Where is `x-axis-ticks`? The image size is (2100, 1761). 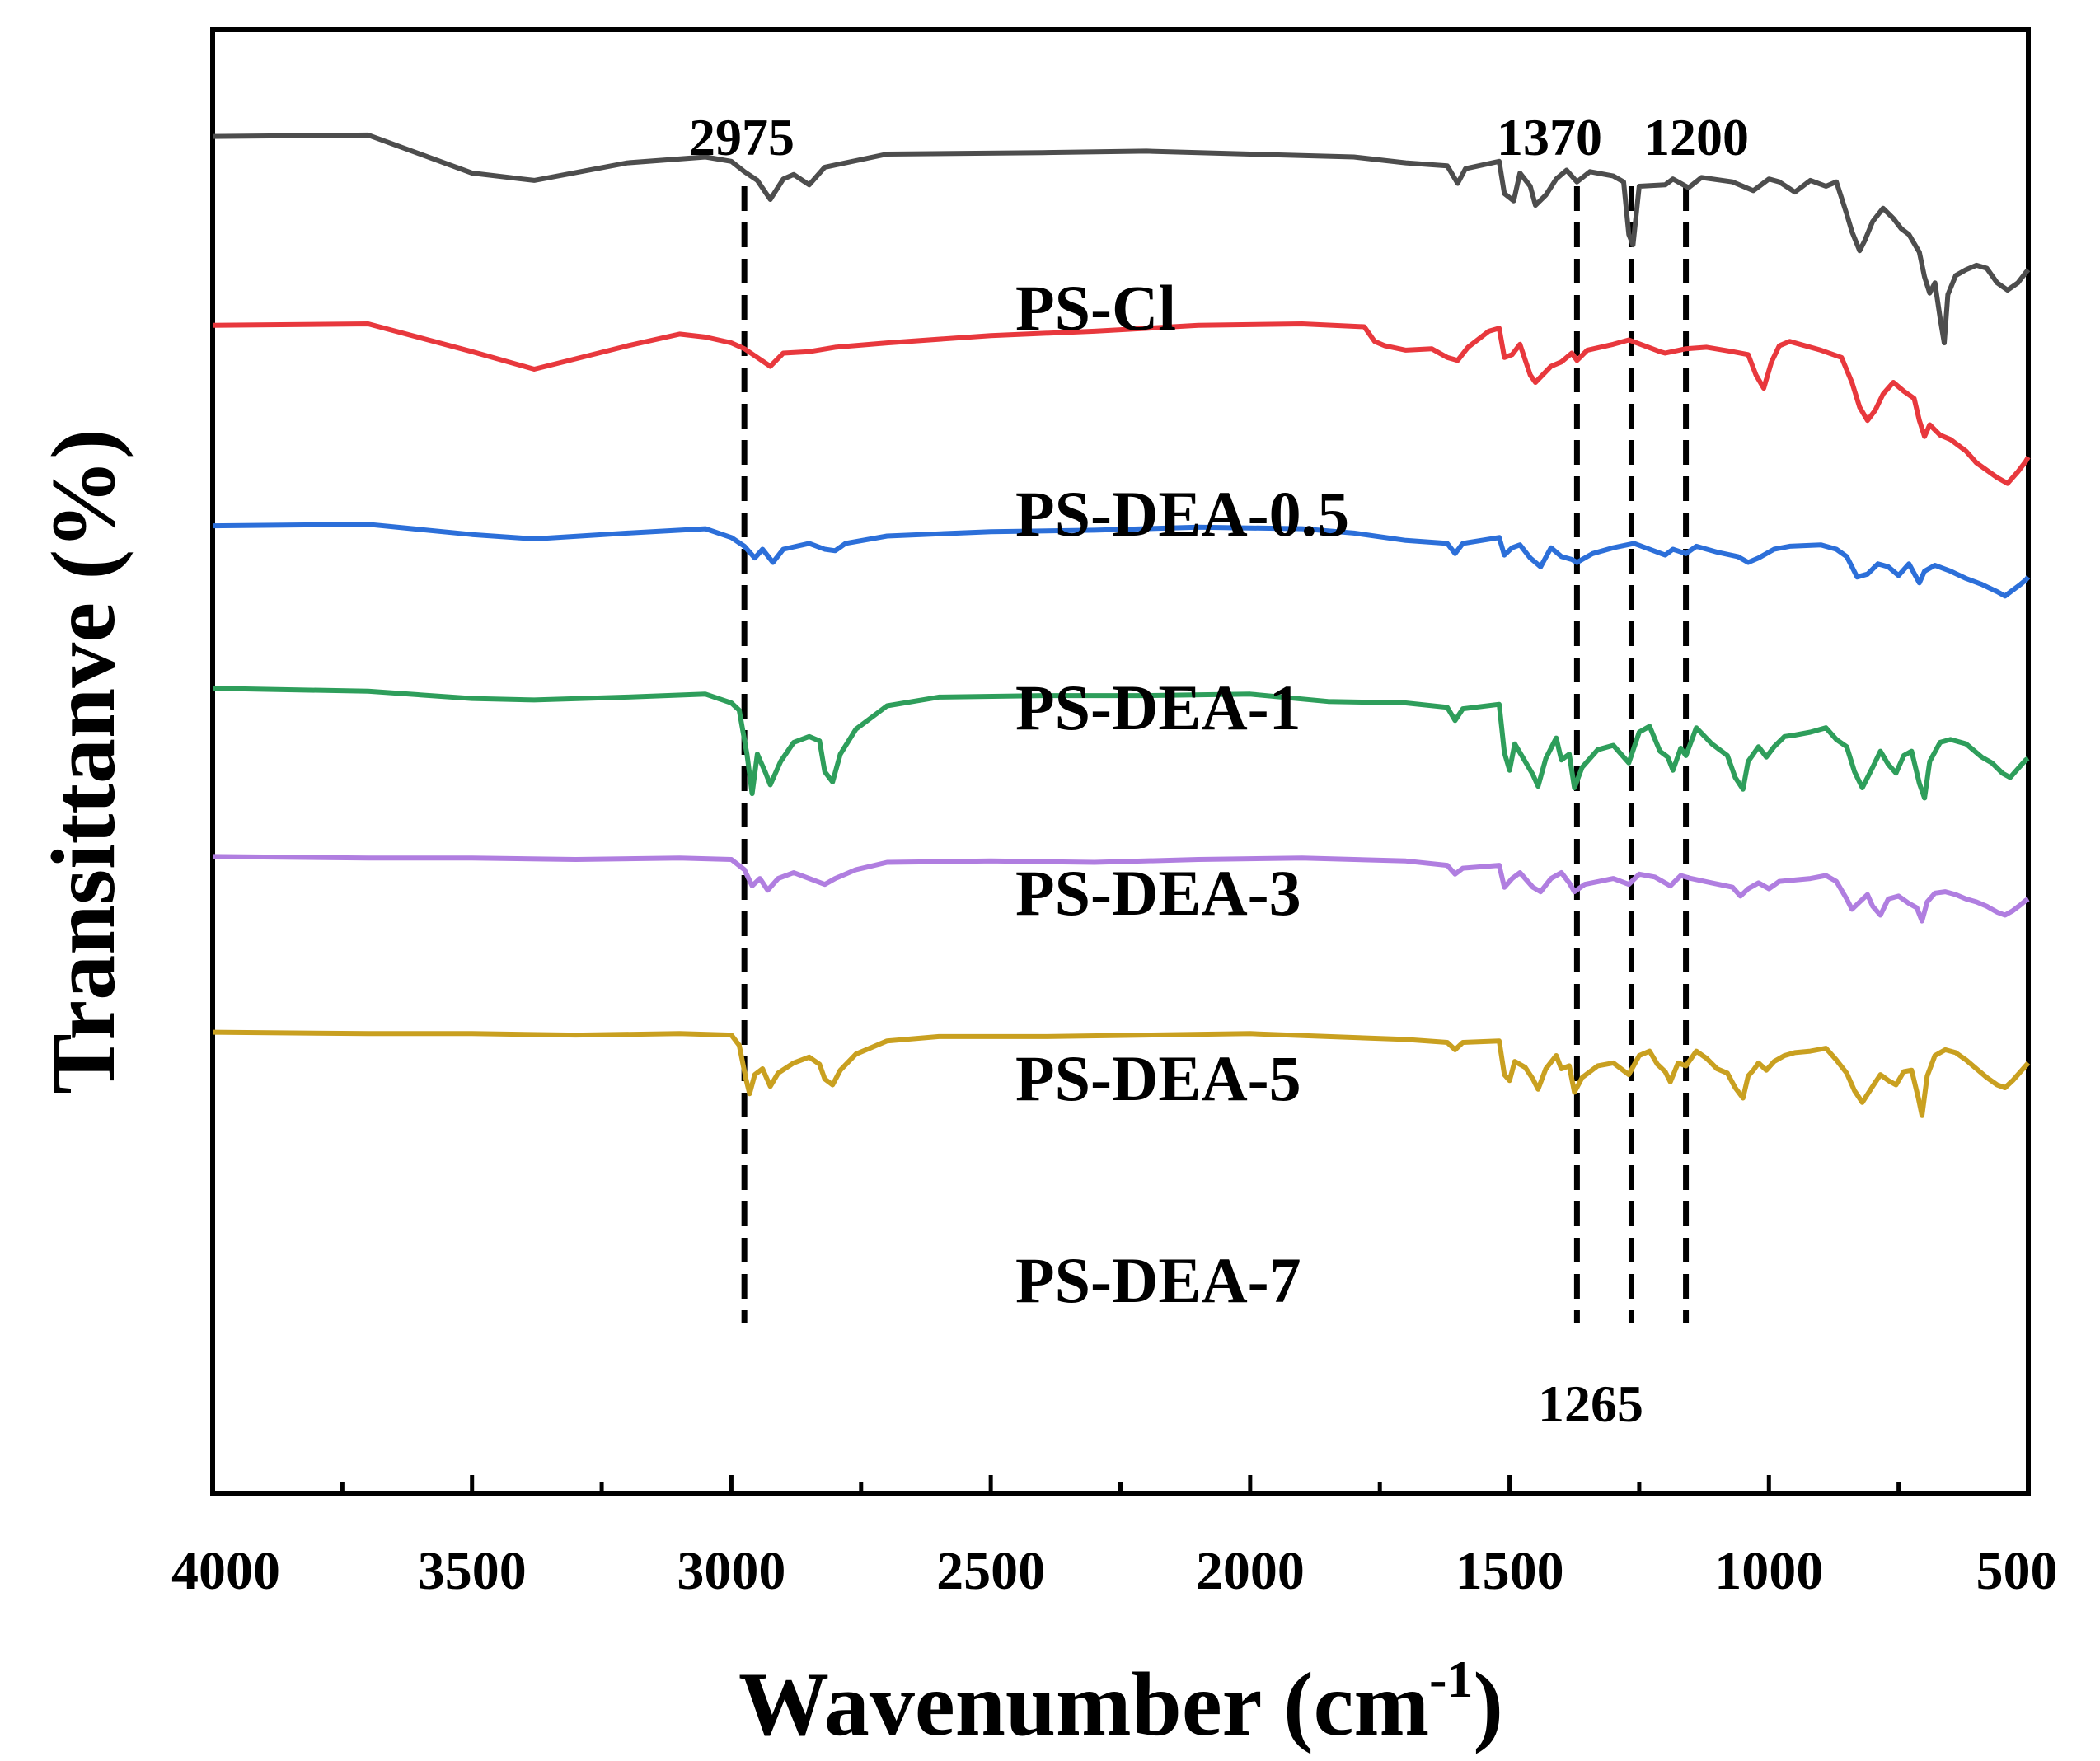
x-axis-ticks is located at coordinates (1120, 1484).